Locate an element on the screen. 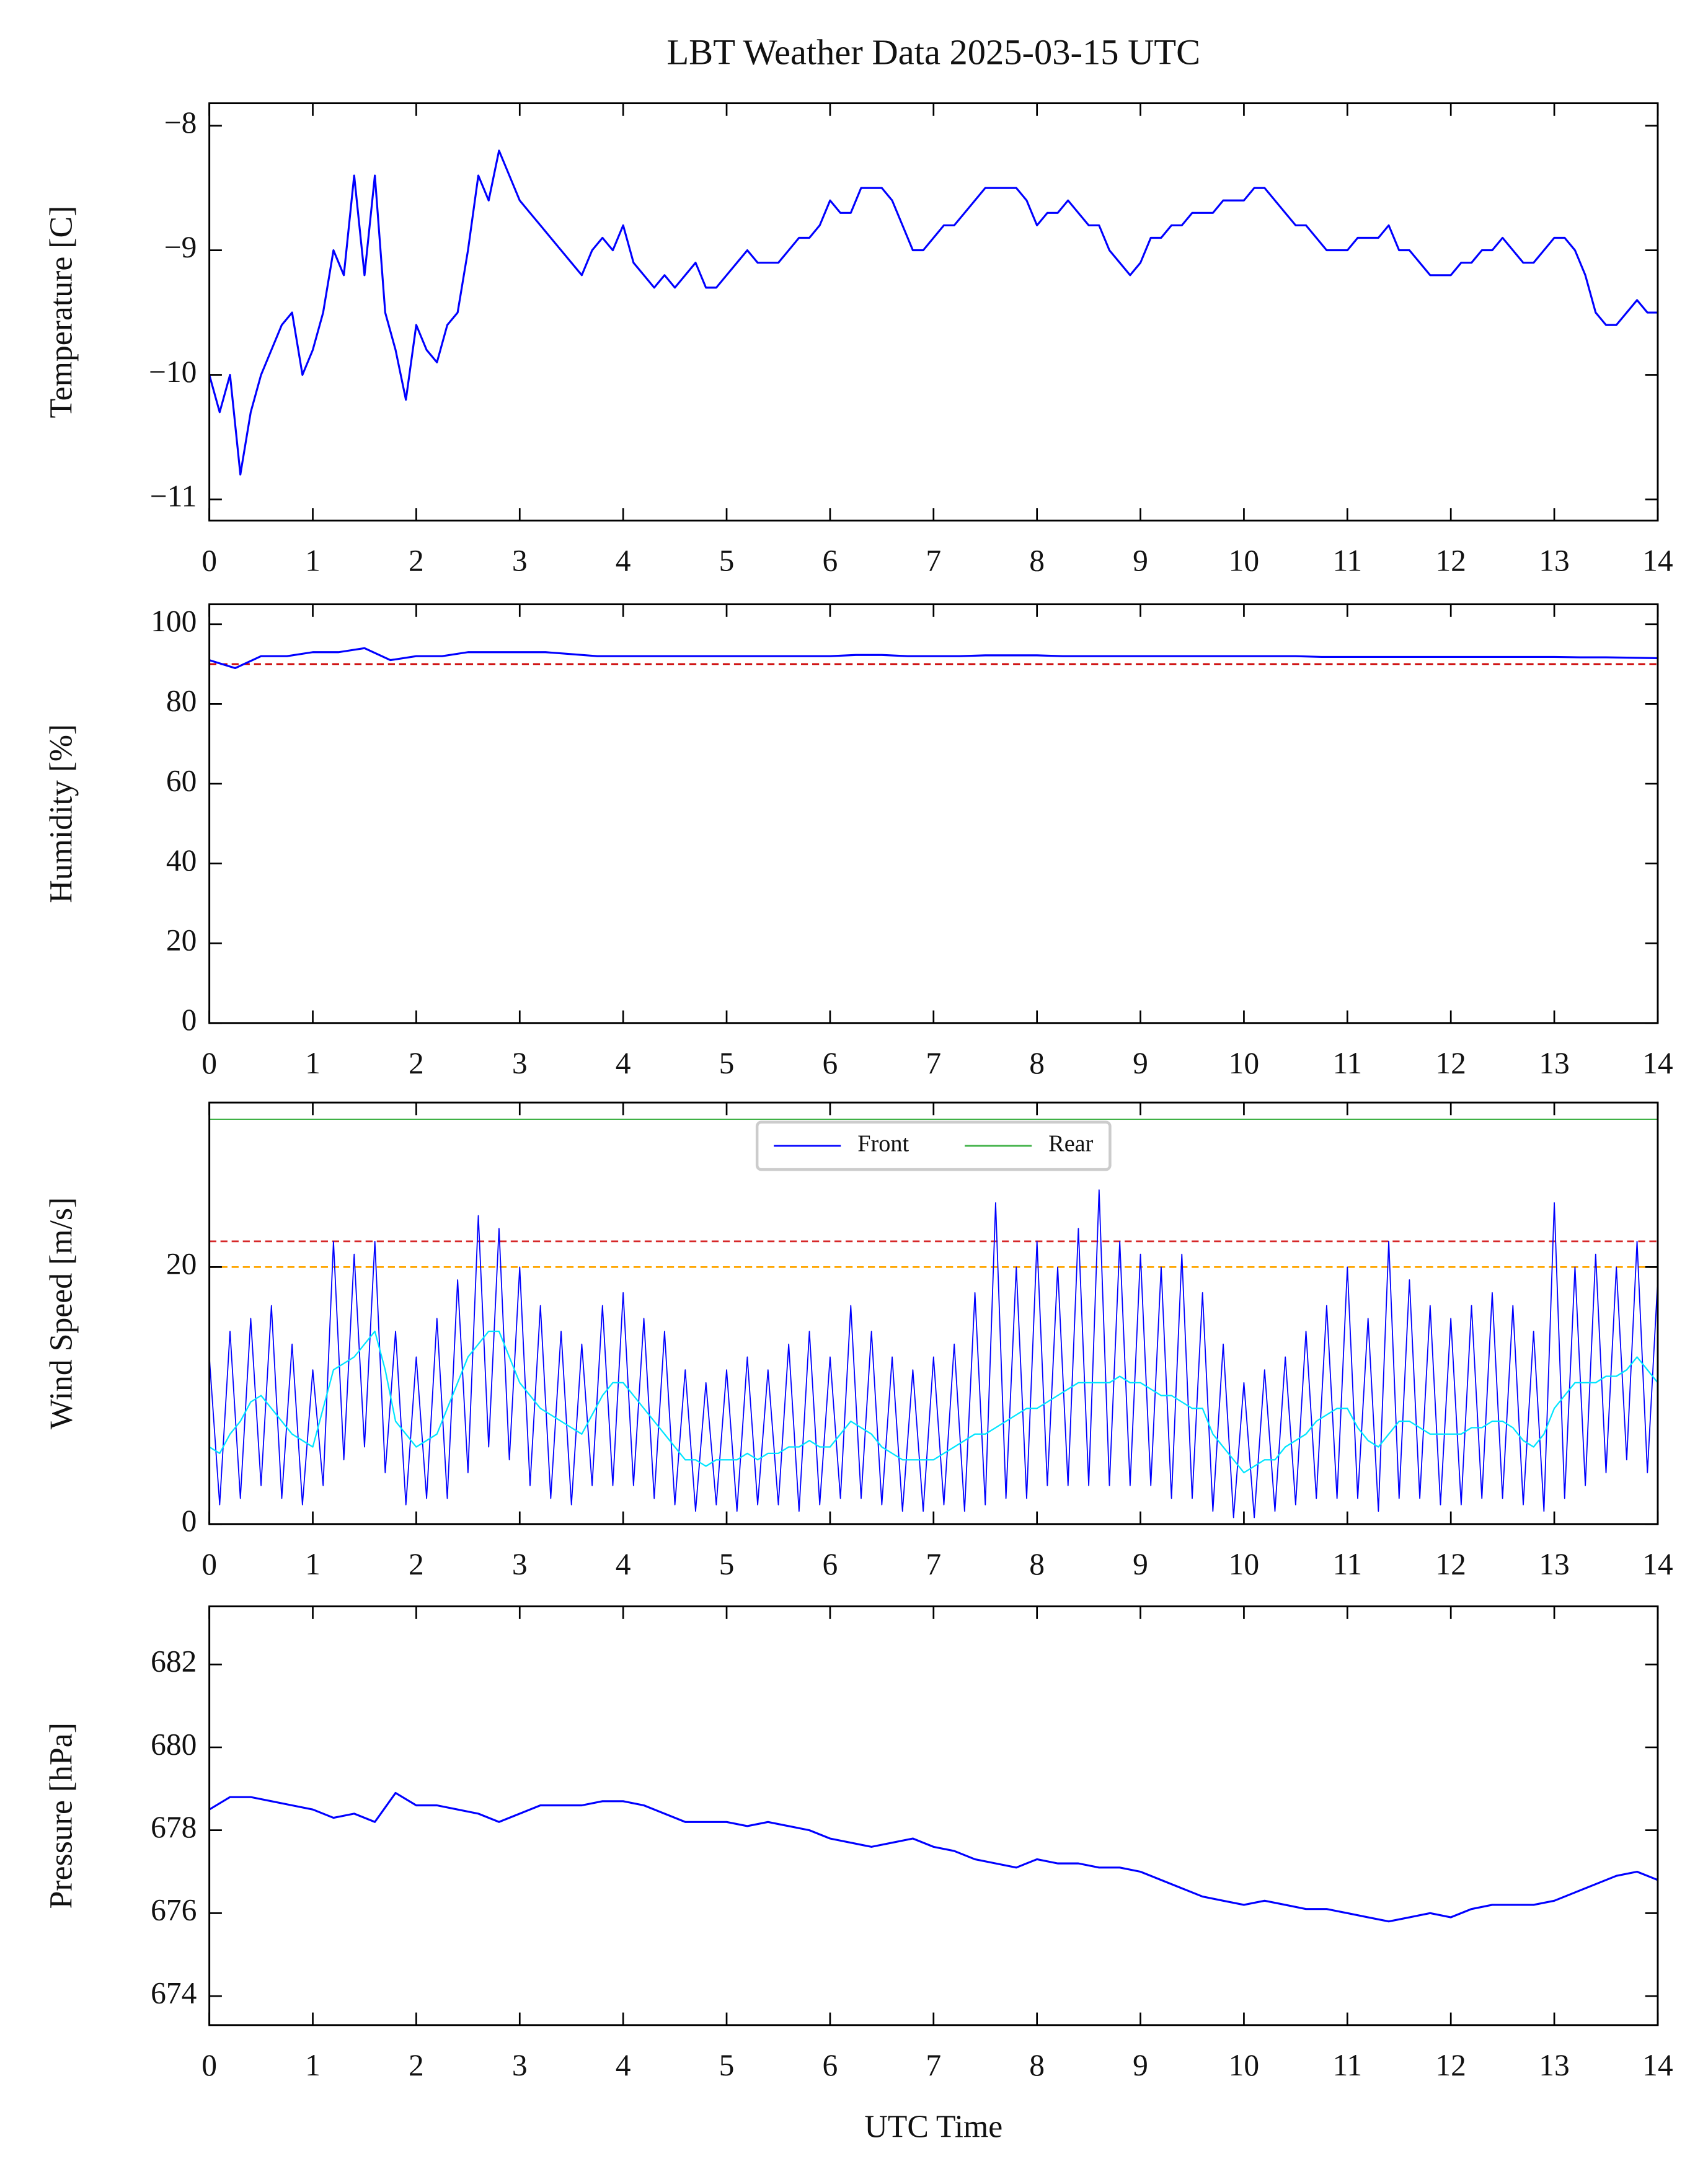 Image resolution: width=1708 pixels, height=2174 pixels. legend-label: Front is located at coordinates (883, 1144).